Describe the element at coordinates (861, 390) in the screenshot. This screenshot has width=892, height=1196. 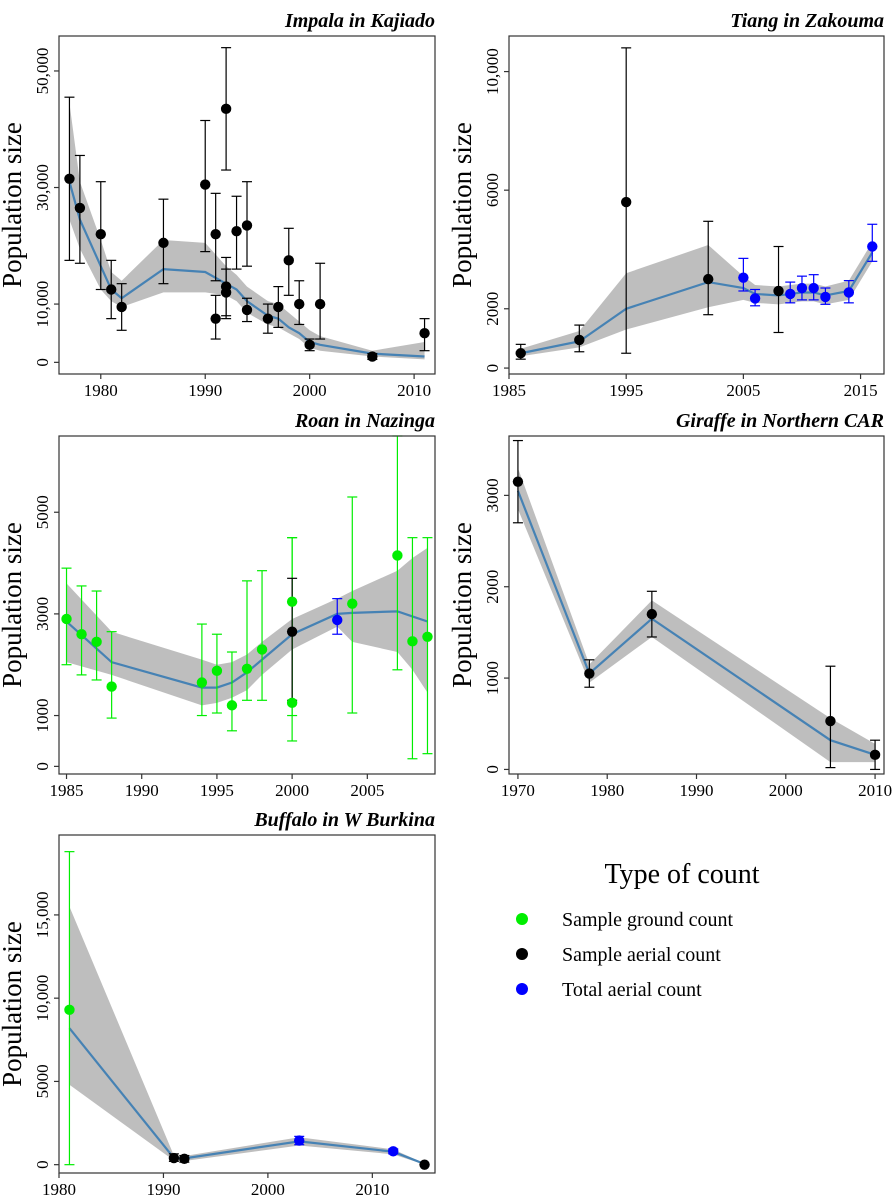
I see `x-tick-label: 2015` at that location.